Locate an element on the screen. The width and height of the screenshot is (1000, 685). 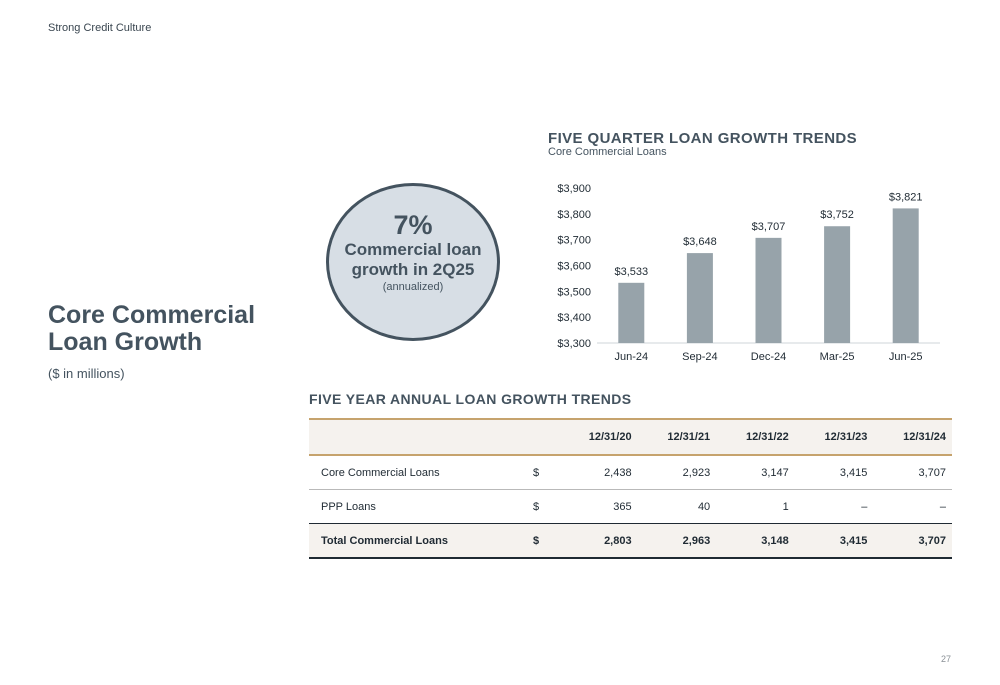
chart-title: FIVE QUARTER LOAN GROWTH TRENDS is located at coordinates (703, 138).